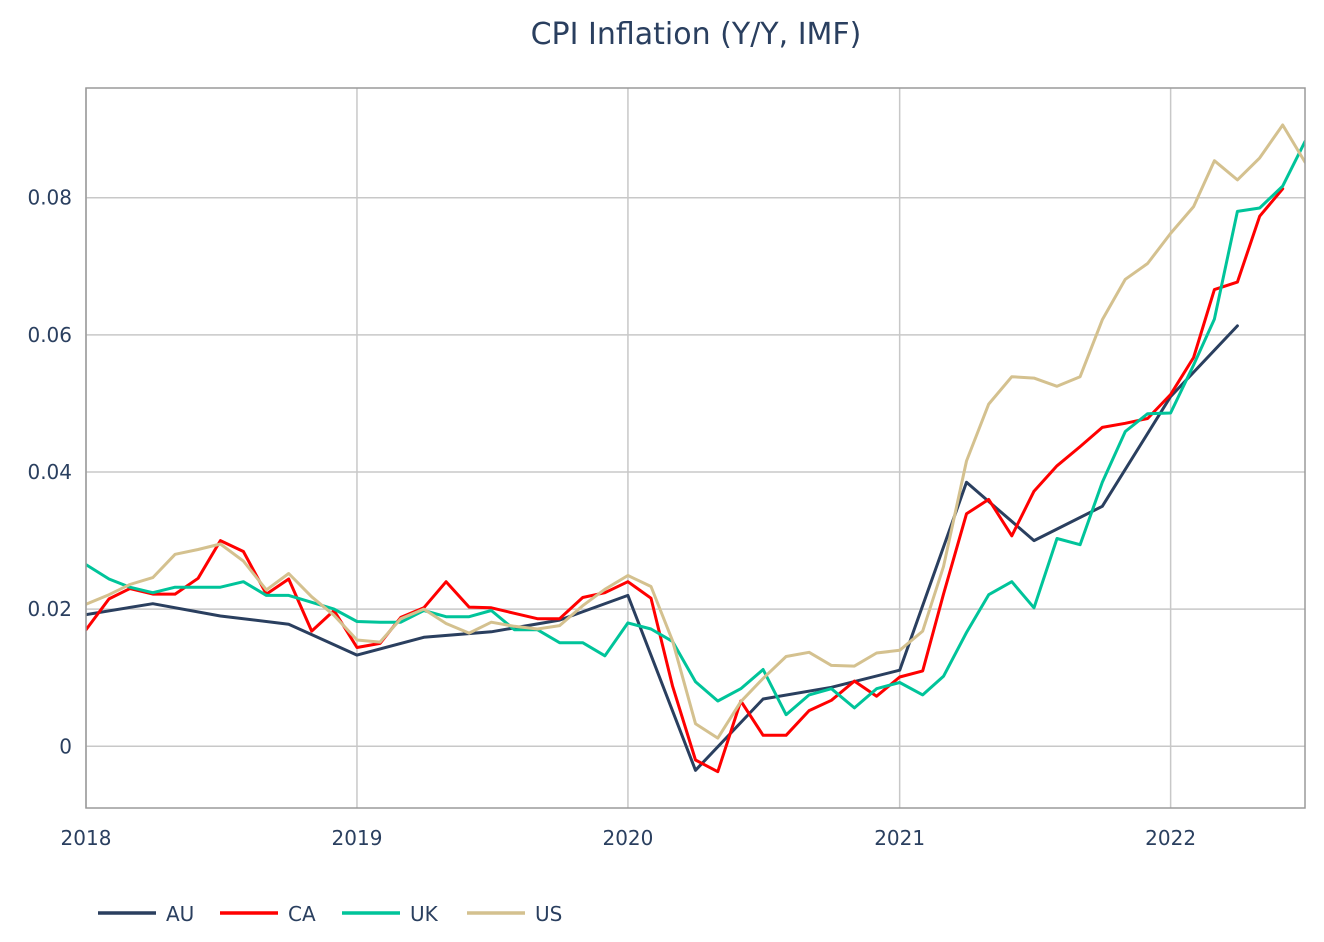  What do you see at coordinates (49, 198) in the screenshot?
I see `y-tick-label: 0.08` at bounding box center [49, 198].